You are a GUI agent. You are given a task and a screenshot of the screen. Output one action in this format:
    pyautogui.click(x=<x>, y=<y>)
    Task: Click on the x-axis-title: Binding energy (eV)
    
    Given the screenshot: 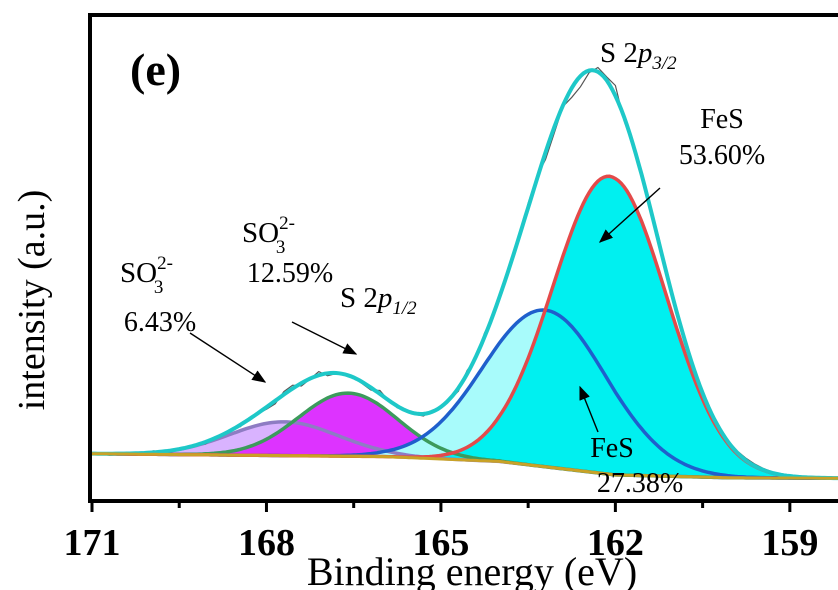 What is the action you would take?
    pyautogui.click(x=472, y=569)
    